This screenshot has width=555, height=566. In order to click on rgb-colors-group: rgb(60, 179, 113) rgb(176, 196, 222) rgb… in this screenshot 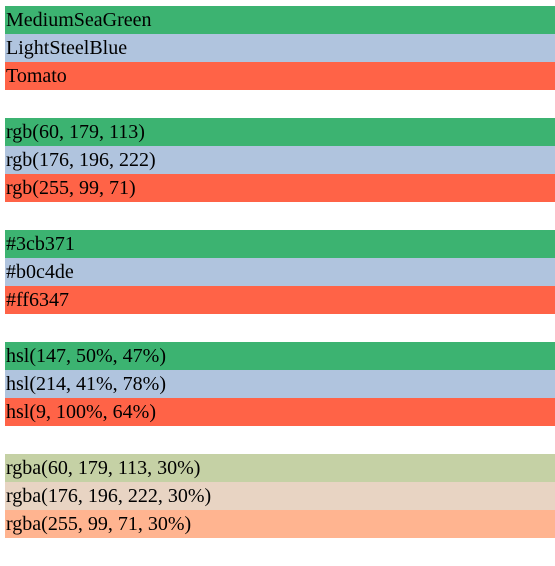, I will do `click(280, 160)`.